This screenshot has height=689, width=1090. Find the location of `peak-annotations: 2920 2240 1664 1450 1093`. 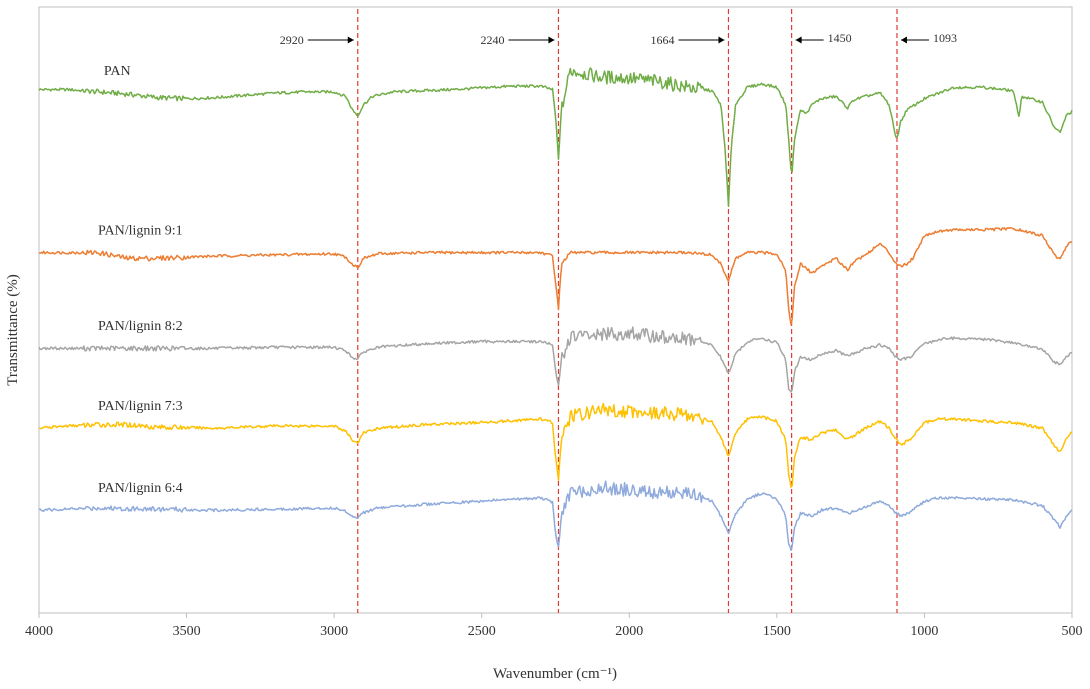

peak-annotations: 2920 2240 1664 1450 1093 is located at coordinates (618, 39).